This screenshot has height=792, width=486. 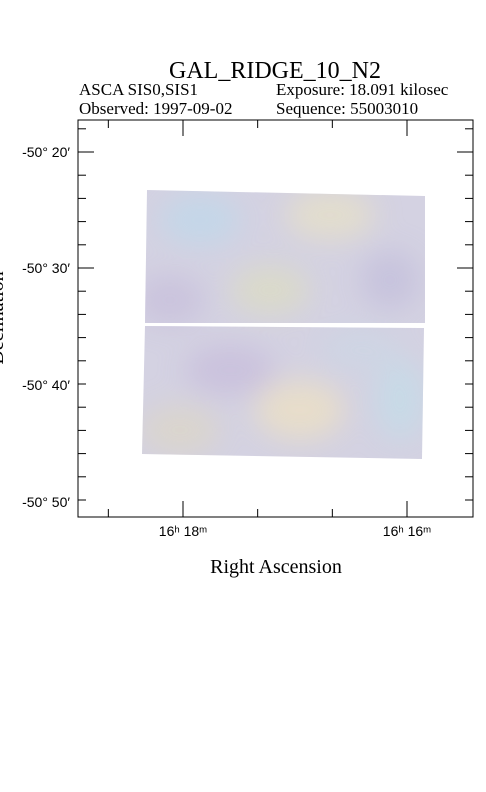 I want to click on x-axis-label: Right Ascension, so click(x=276, y=567).